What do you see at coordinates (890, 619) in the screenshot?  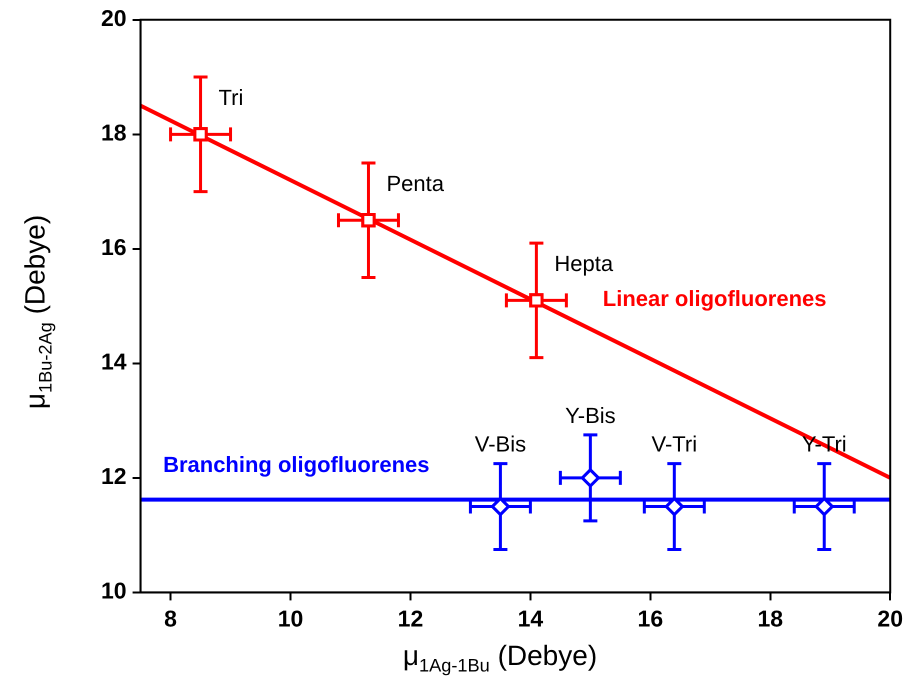 I see `x-tick-label: 20` at bounding box center [890, 619].